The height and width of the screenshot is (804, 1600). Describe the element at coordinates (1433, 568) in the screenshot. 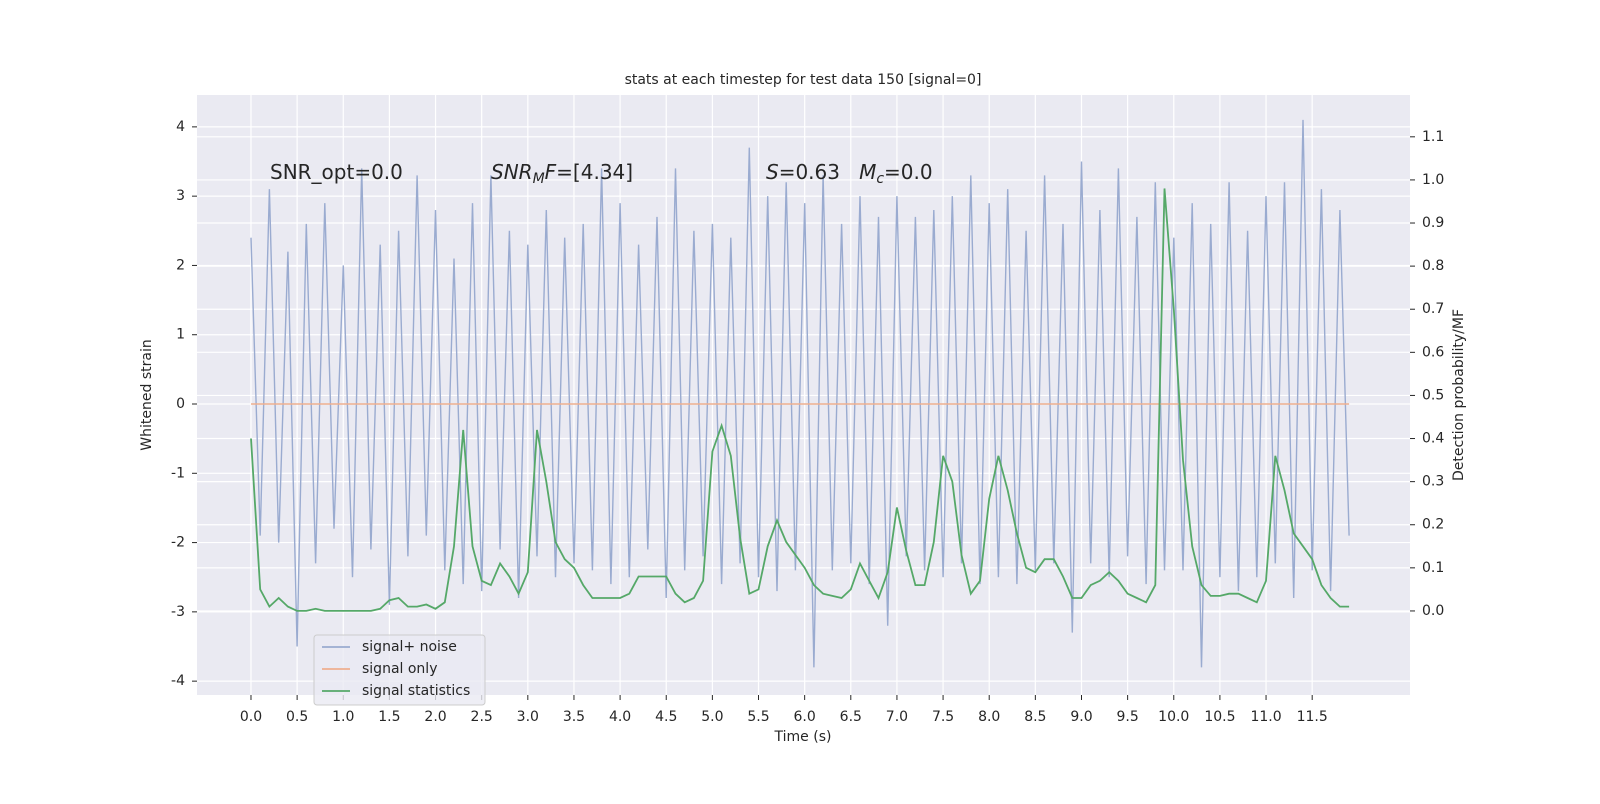

I see `y2-tick-label: 0.1` at that location.